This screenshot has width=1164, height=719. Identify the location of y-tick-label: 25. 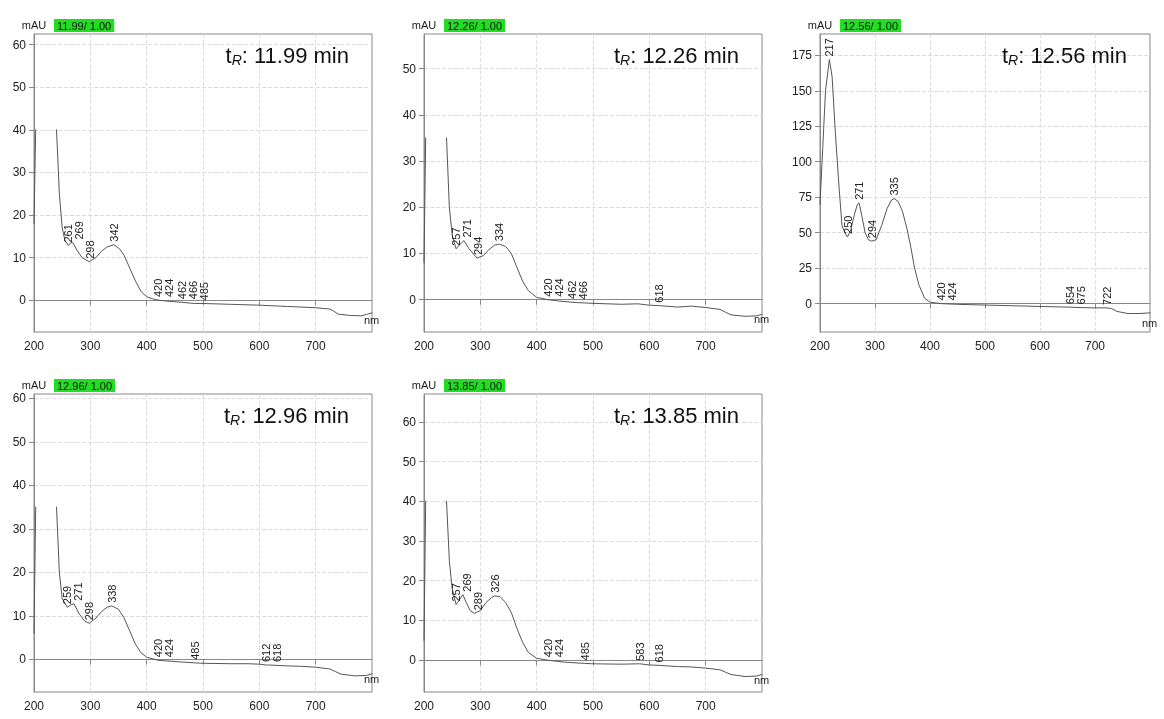
(805, 268).